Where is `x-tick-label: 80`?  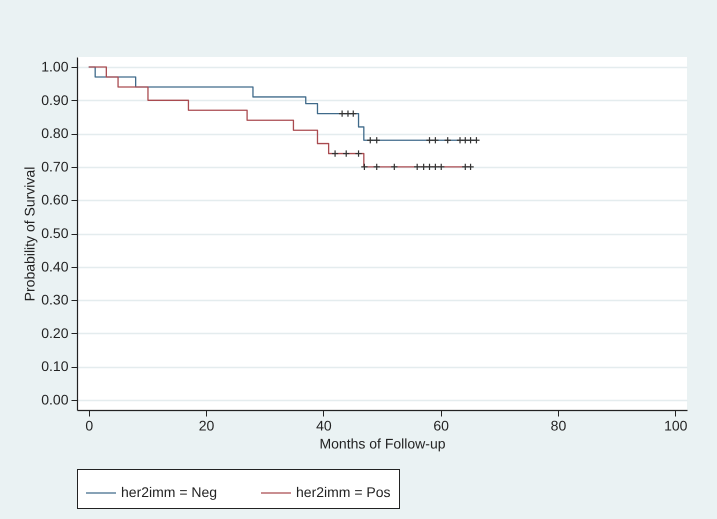 x-tick-label: 80 is located at coordinates (558, 426).